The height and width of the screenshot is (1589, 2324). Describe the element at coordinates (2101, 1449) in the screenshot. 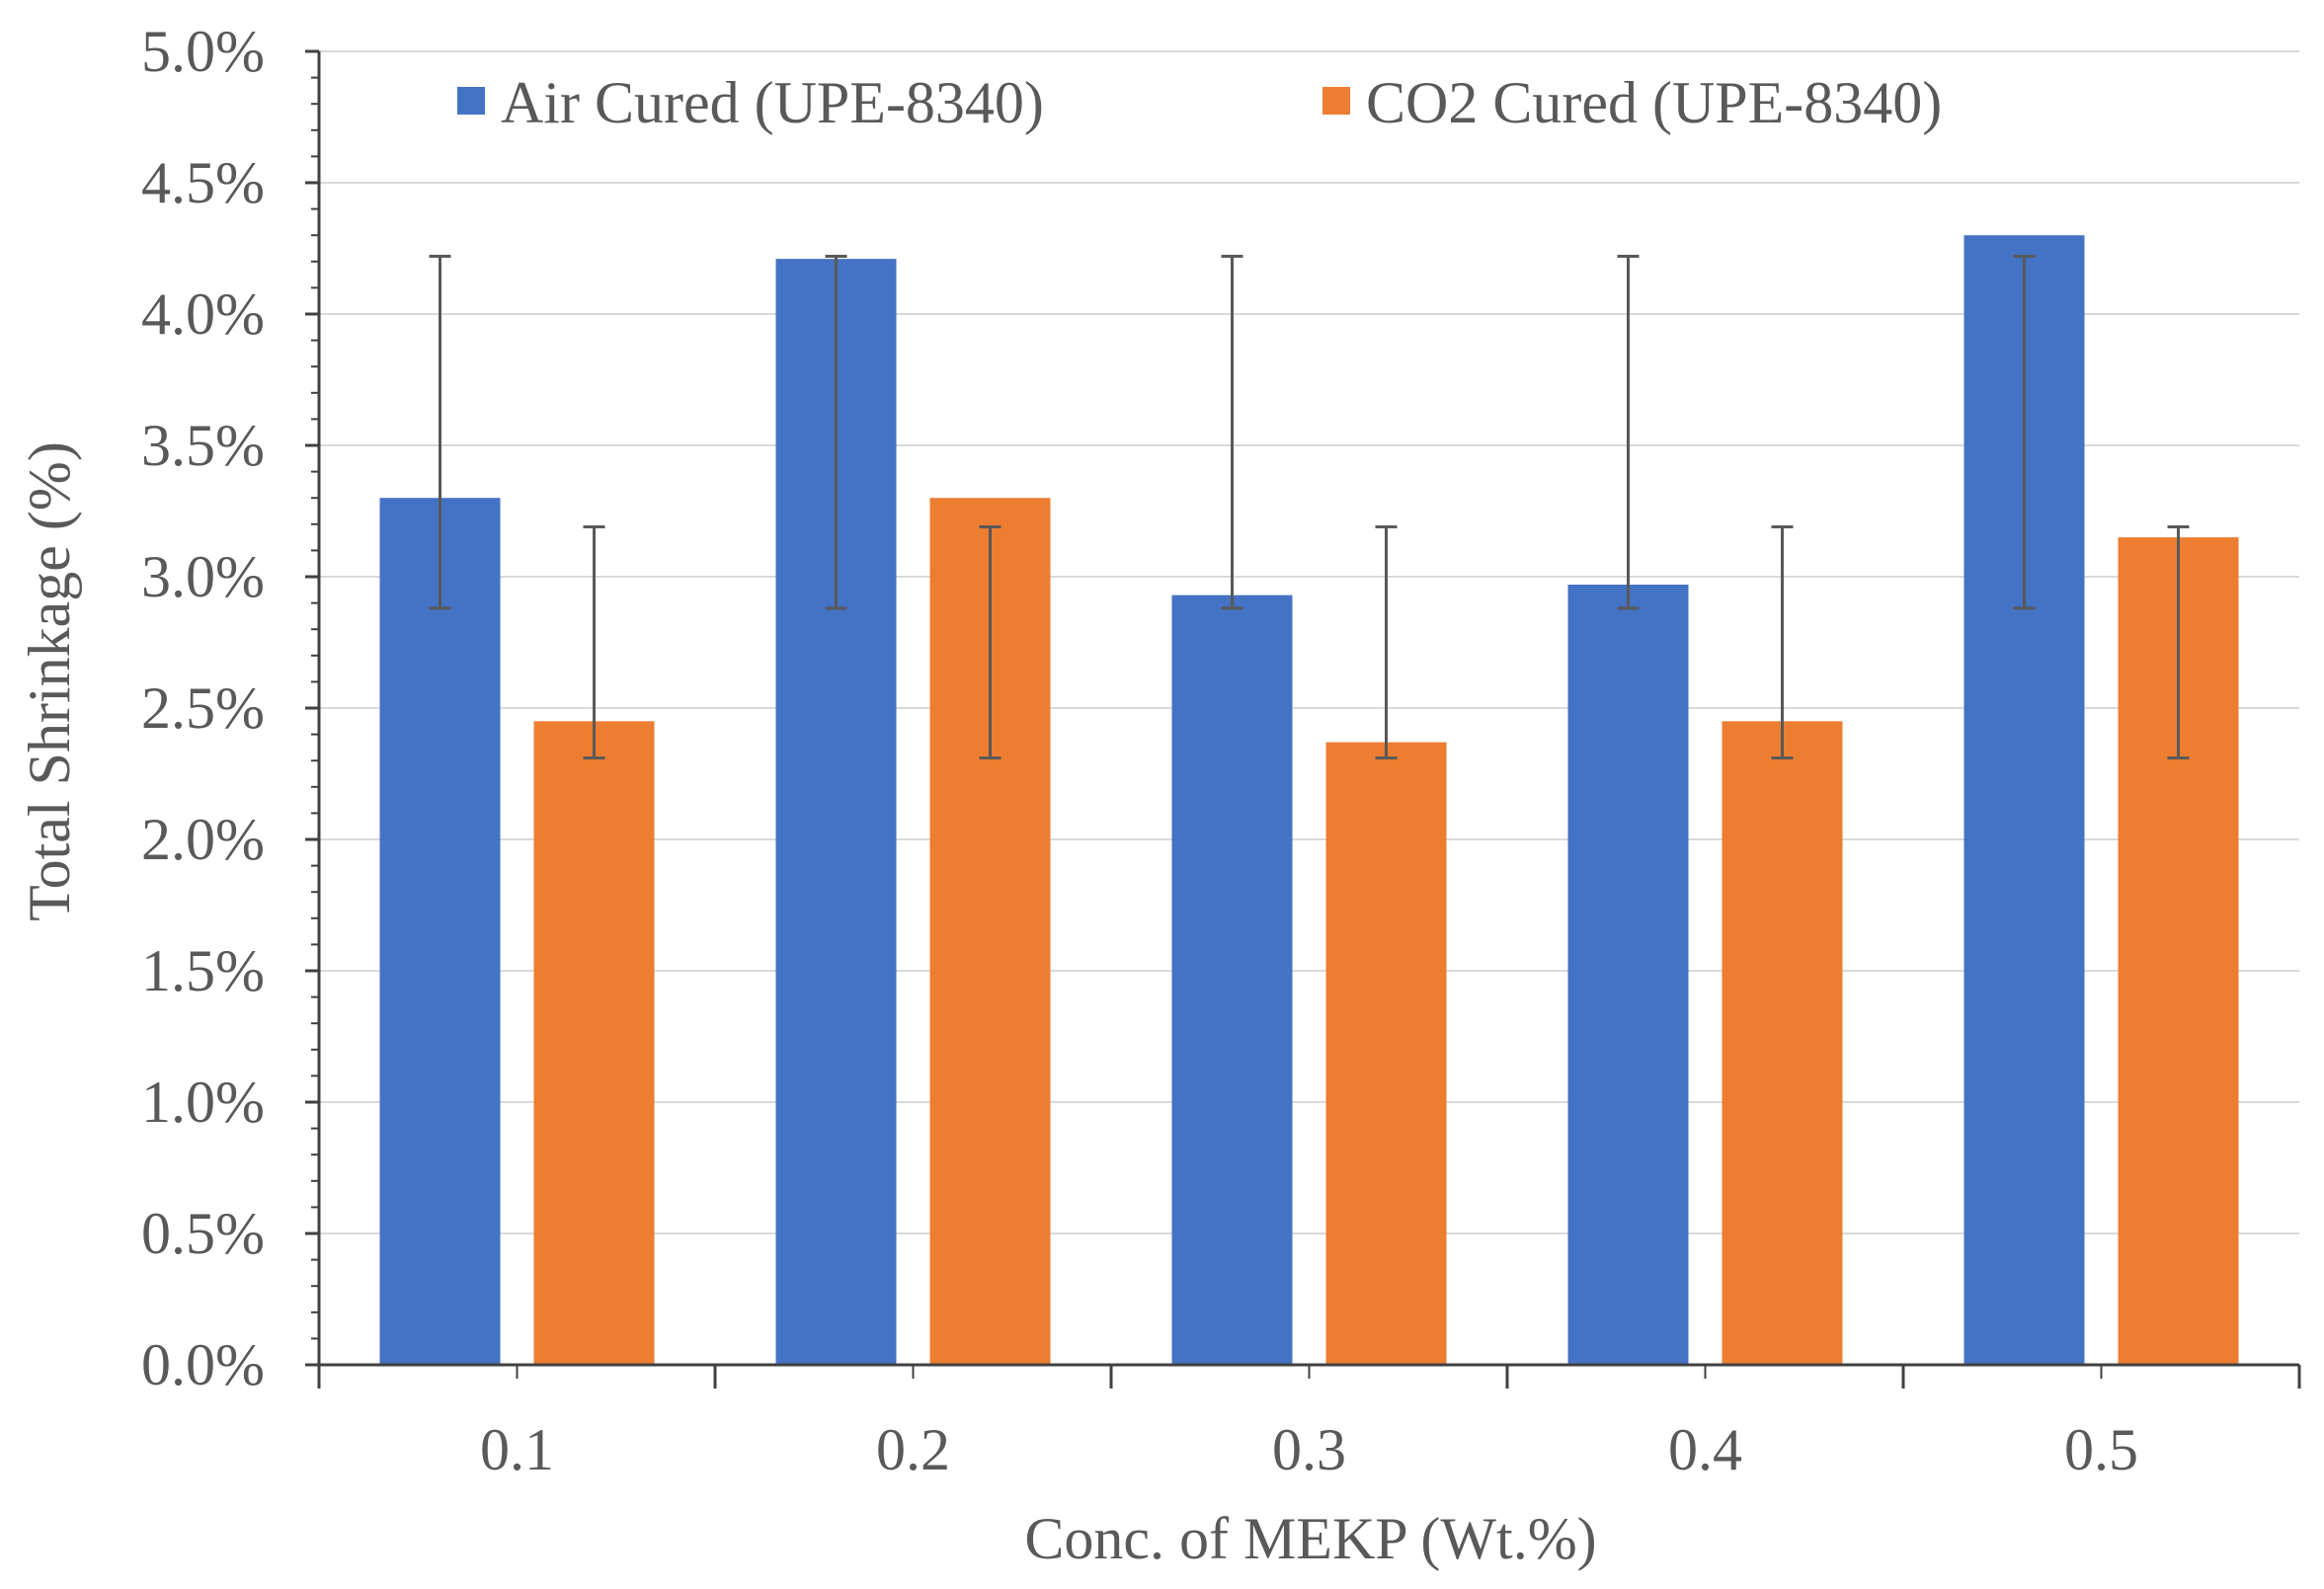

I see `x-tick-label: 0.5` at that location.